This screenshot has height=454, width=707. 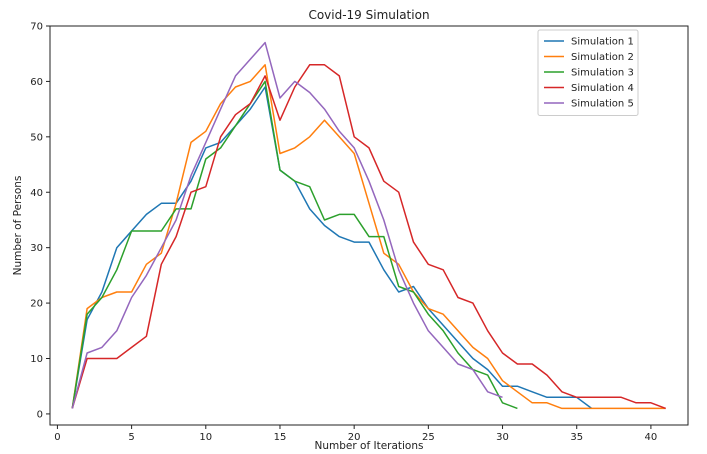 What do you see at coordinates (36, 193) in the screenshot?
I see `y-tick-label: 40` at bounding box center [36, 193].